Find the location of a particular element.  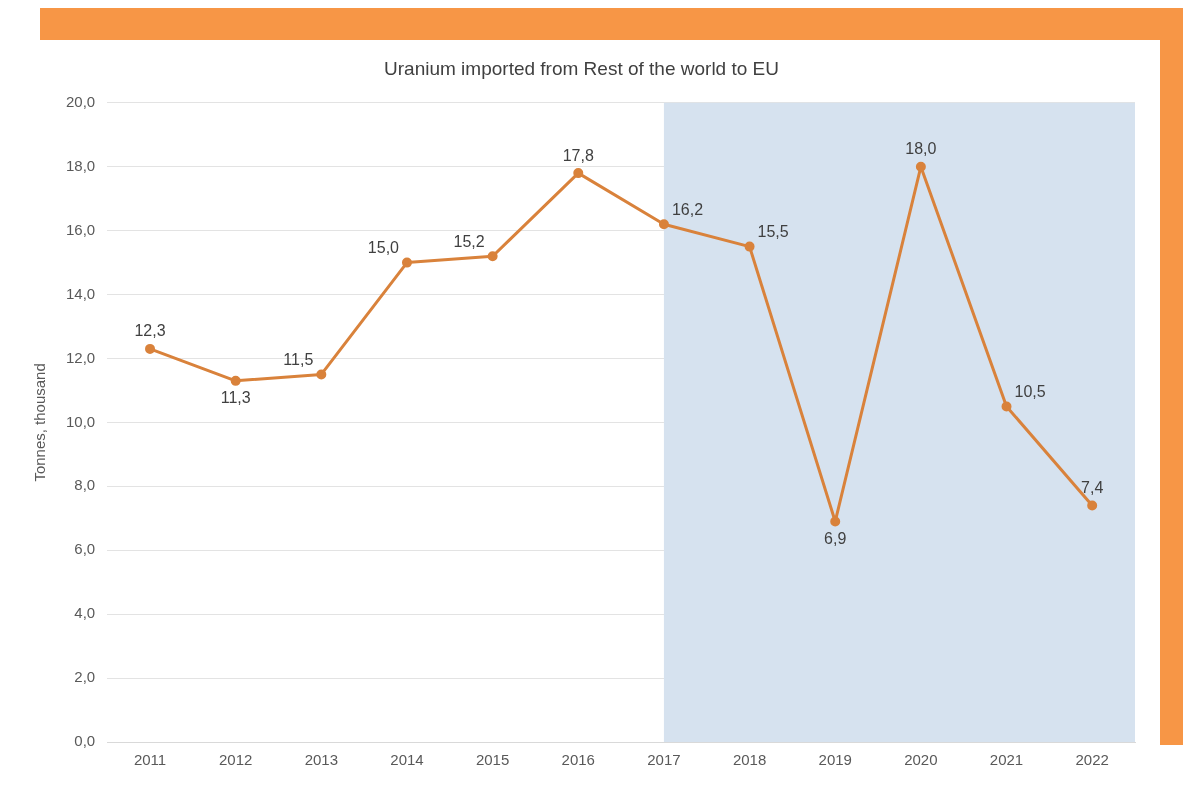

x-tick-label: 2011 is located at coordinates (150, 760).